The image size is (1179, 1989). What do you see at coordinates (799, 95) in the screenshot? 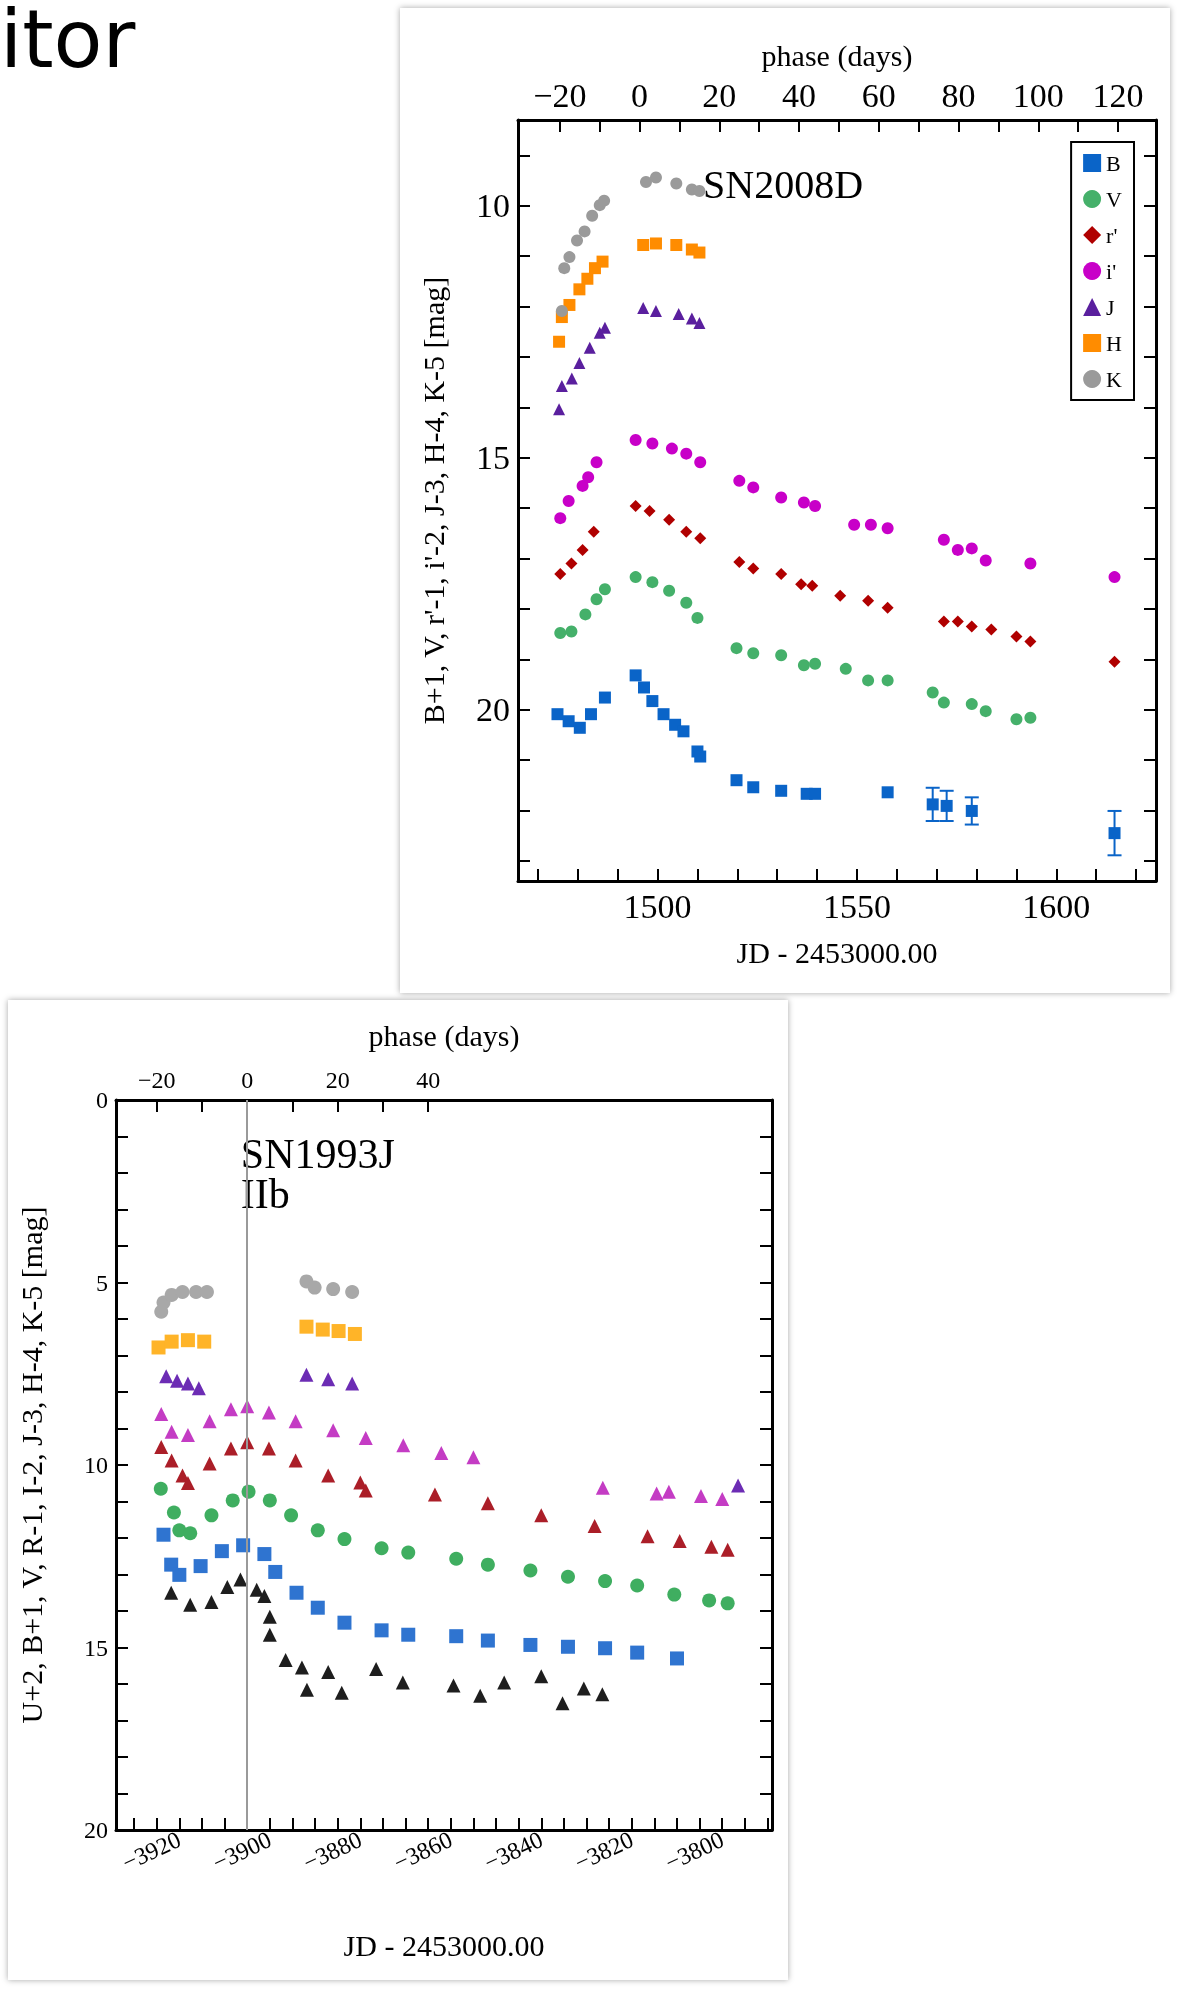
I see `x2-tick-label: 40` at bounding box center [799, 95].